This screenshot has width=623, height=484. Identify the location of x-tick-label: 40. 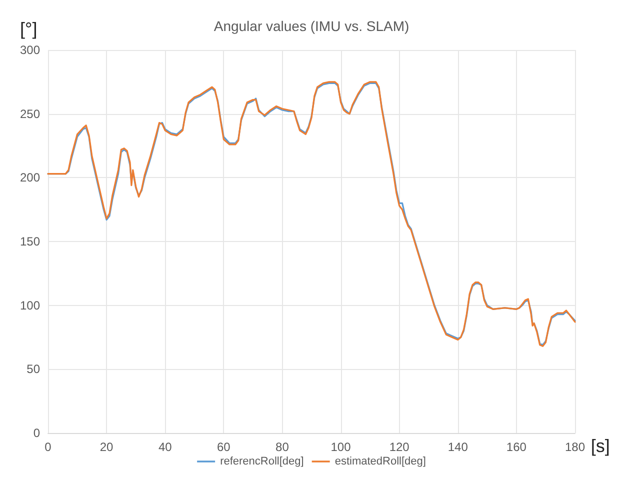
(165, 447).